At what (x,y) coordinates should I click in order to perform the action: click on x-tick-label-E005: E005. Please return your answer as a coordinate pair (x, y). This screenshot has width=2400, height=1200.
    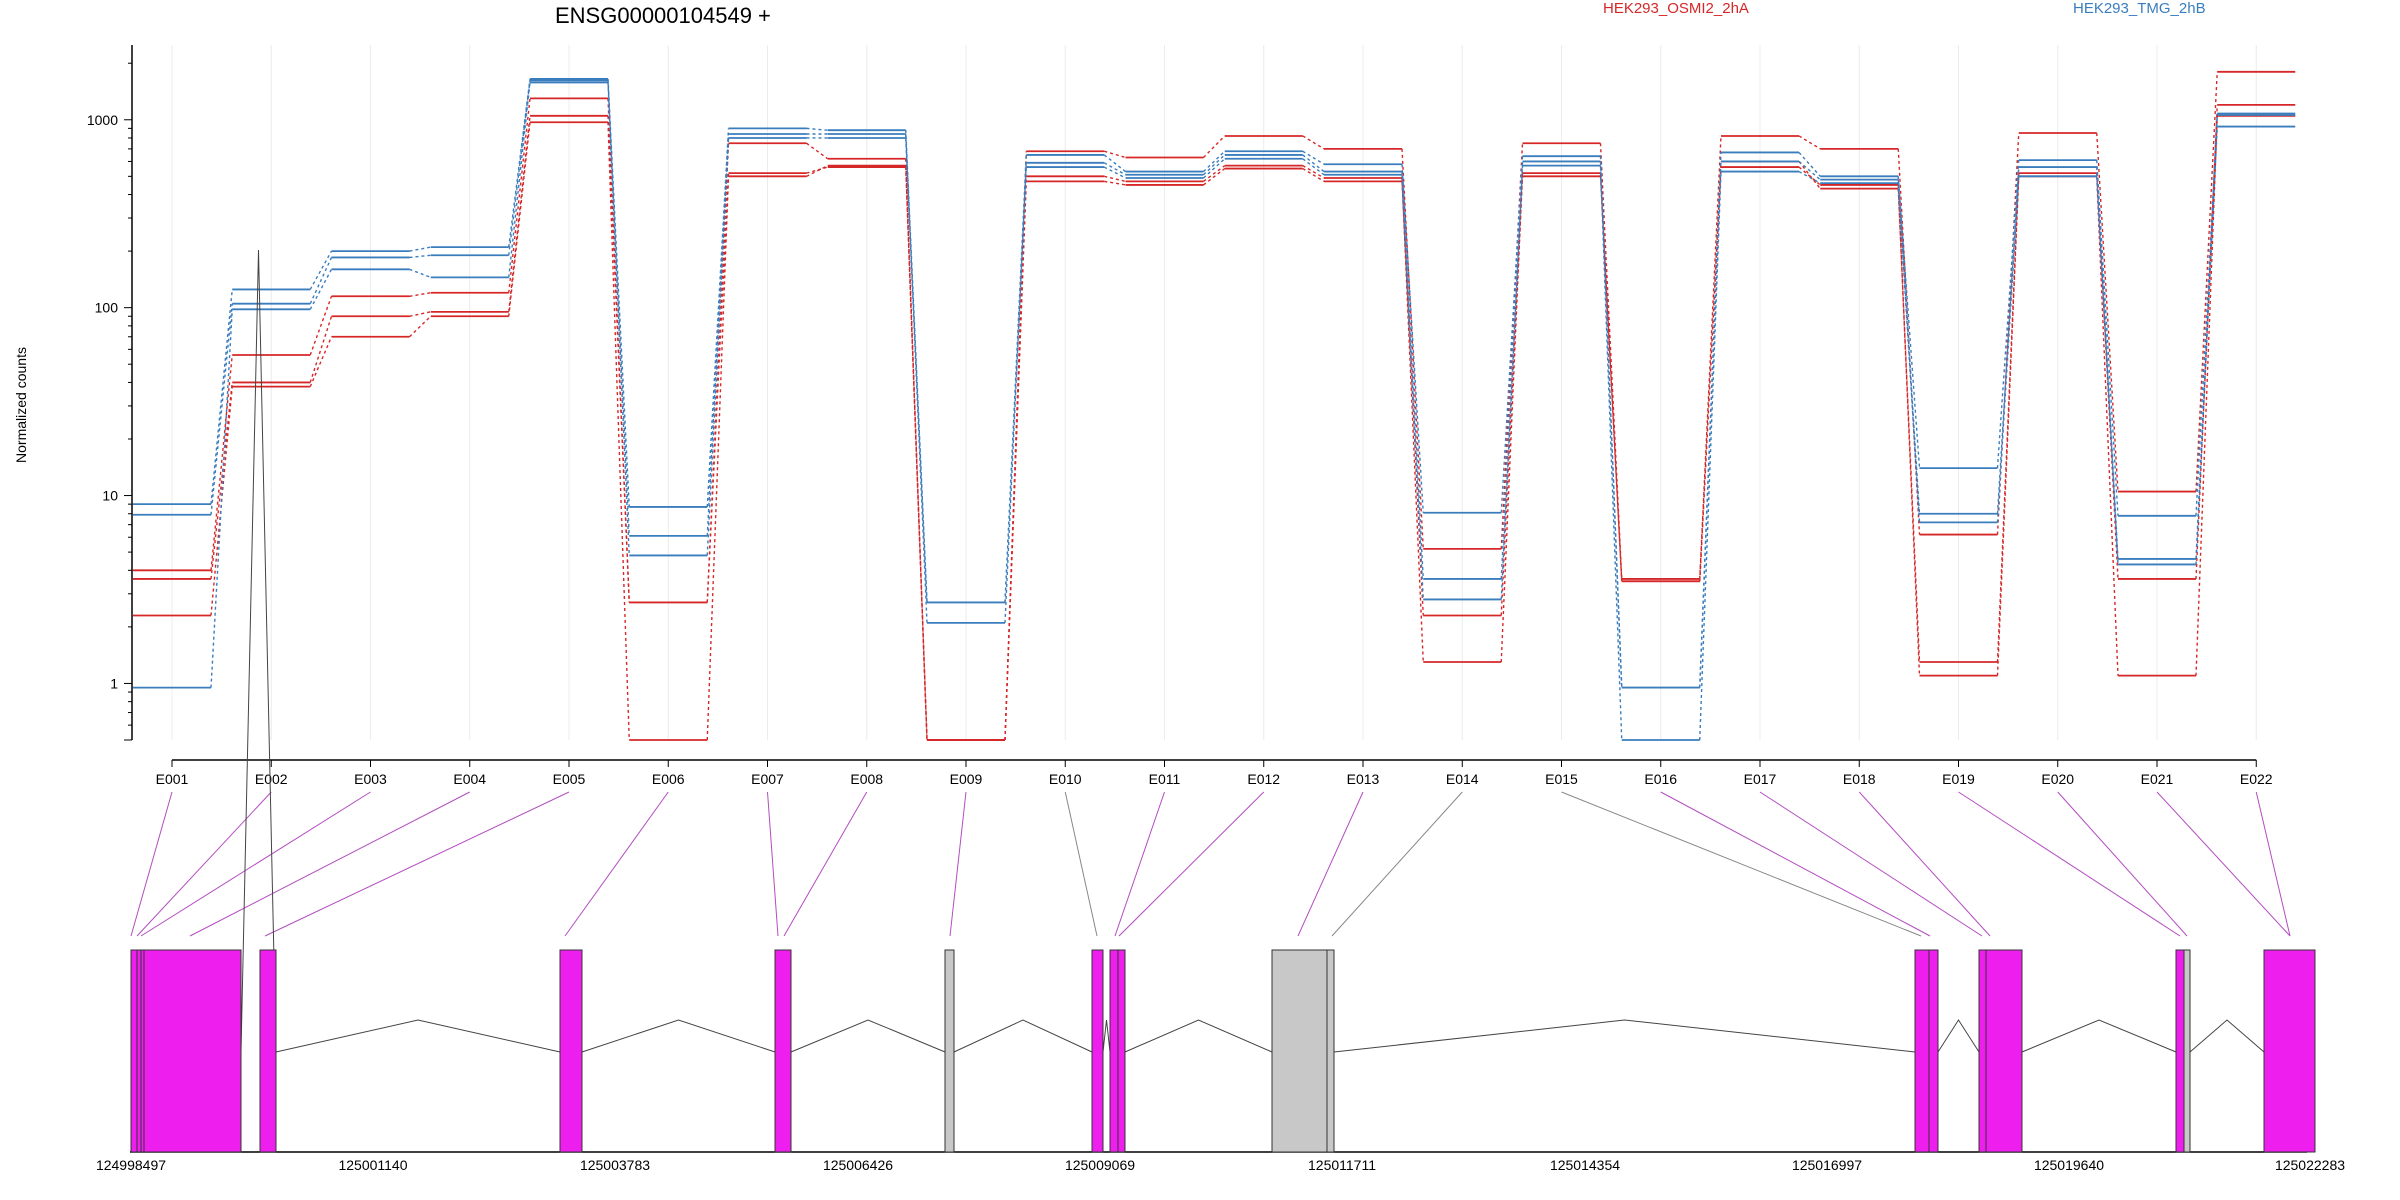
    Looking at the image, I should click on (569, 779).